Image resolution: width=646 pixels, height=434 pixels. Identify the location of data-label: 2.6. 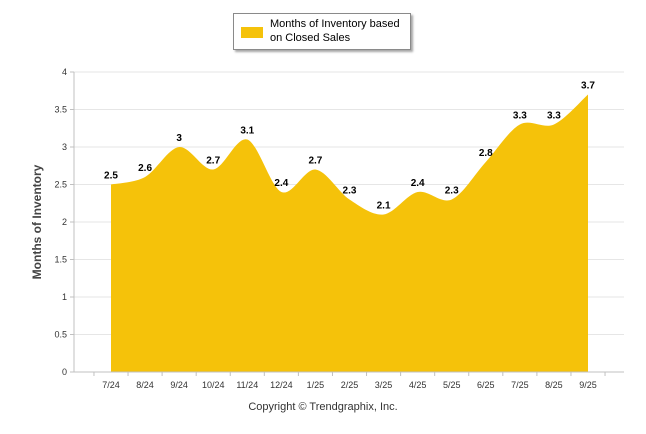
(145, 168).